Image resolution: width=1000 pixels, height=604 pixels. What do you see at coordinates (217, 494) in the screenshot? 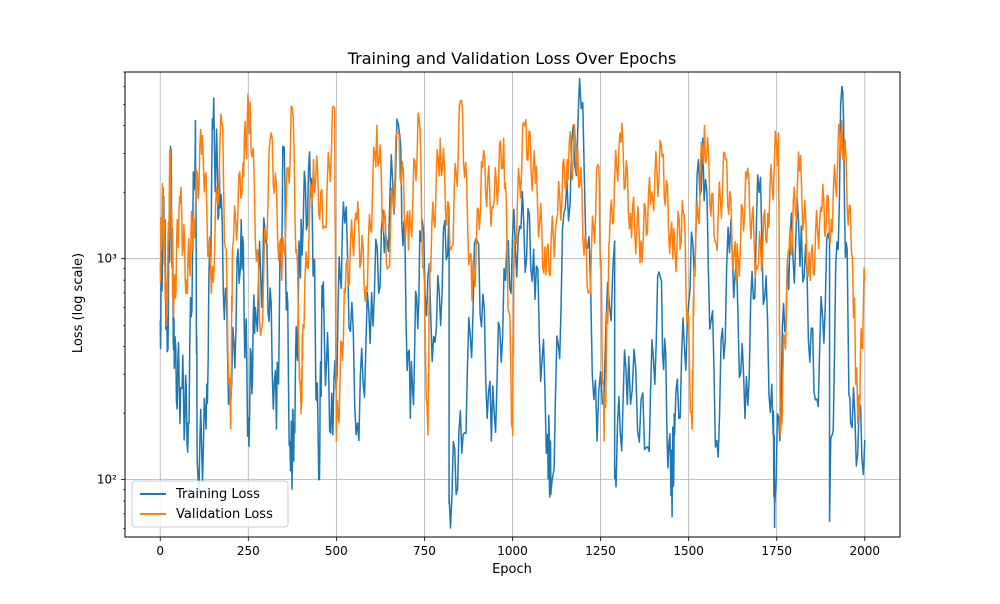
I see `legend-training-label: Training Loss` at bounding box center [217, 494].